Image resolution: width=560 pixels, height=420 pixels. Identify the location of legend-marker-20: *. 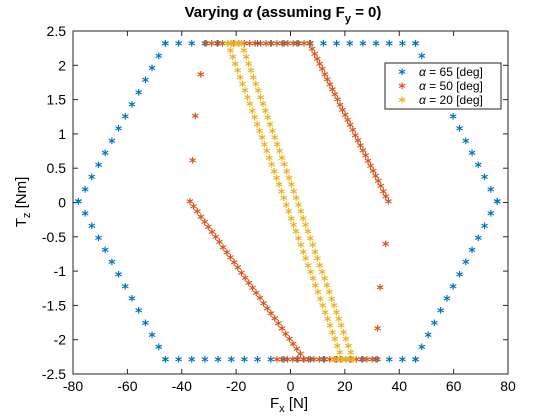
(402, 103).